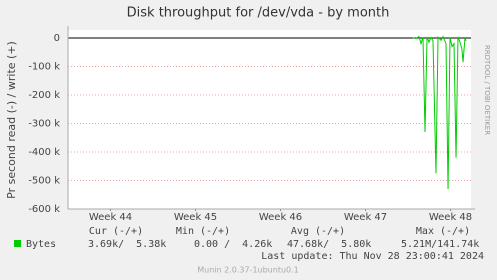  What do you see at coordinates (258, 13) in the screenshot?
I see `chart-title: Disk throughput for /dev/vda - by month` at bounding box center [258, 13].